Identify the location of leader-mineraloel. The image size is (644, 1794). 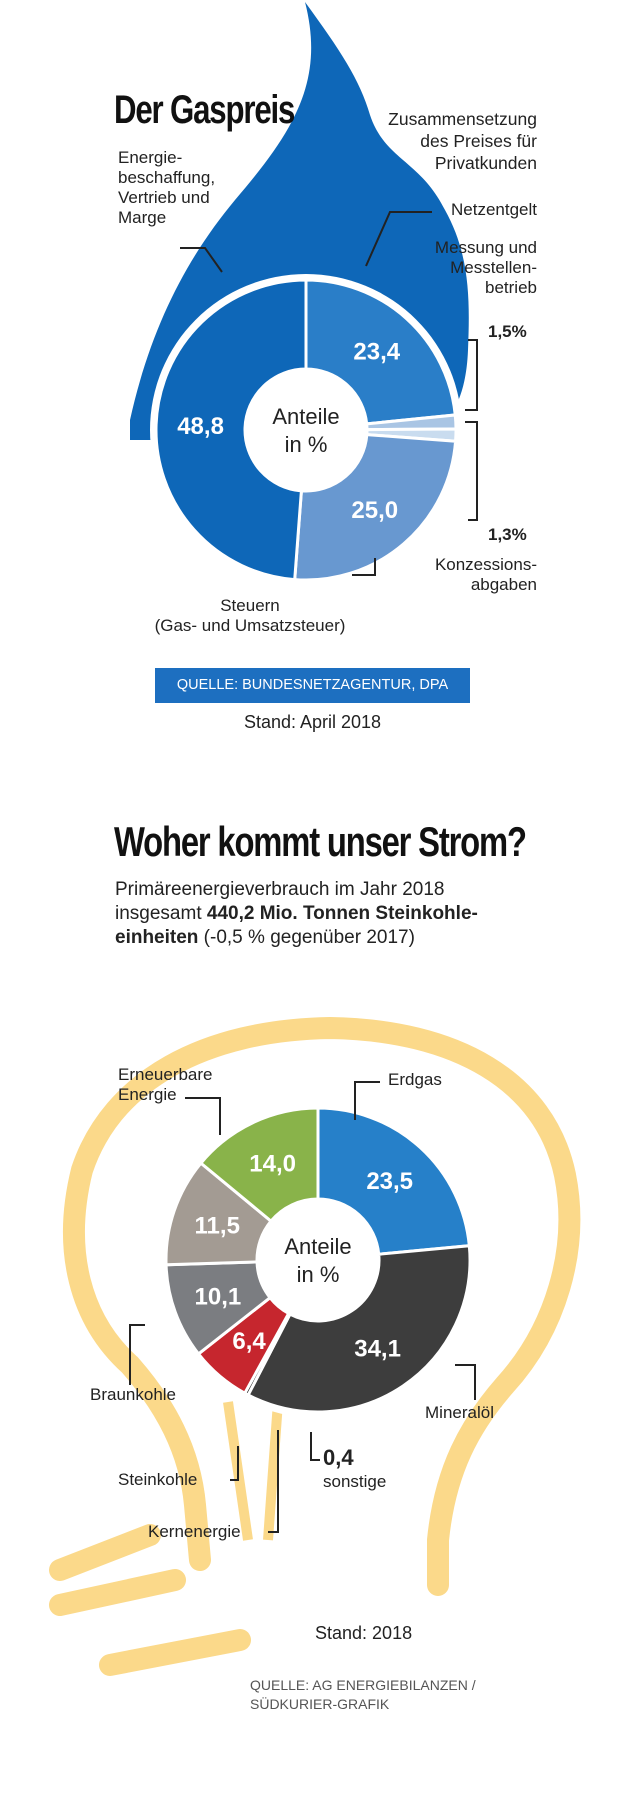
(465, 1382).